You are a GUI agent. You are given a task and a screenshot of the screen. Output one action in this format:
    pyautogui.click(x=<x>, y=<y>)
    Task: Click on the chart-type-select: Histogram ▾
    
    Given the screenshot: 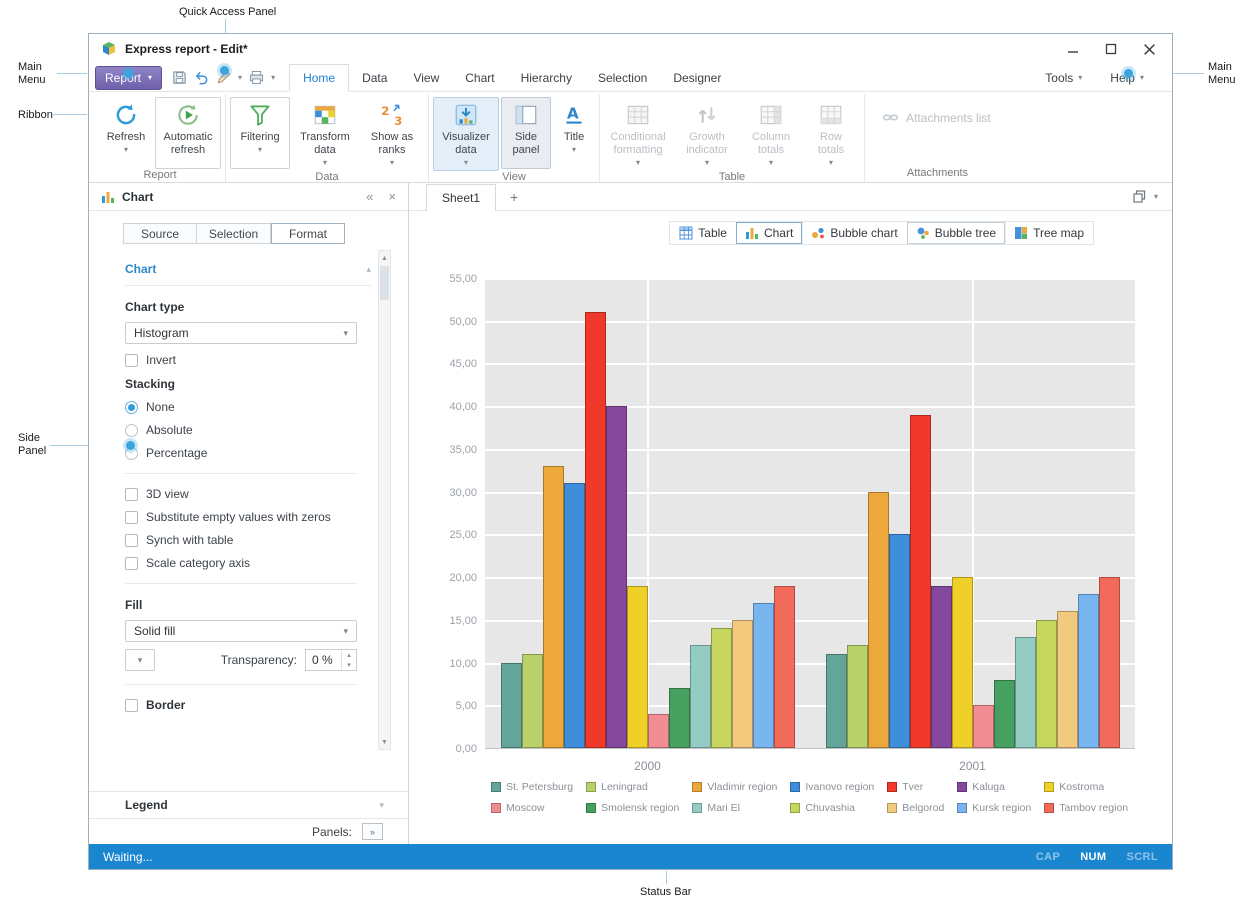 What is the action you would take?
    pyautogui.click(x=241, y=333)
    